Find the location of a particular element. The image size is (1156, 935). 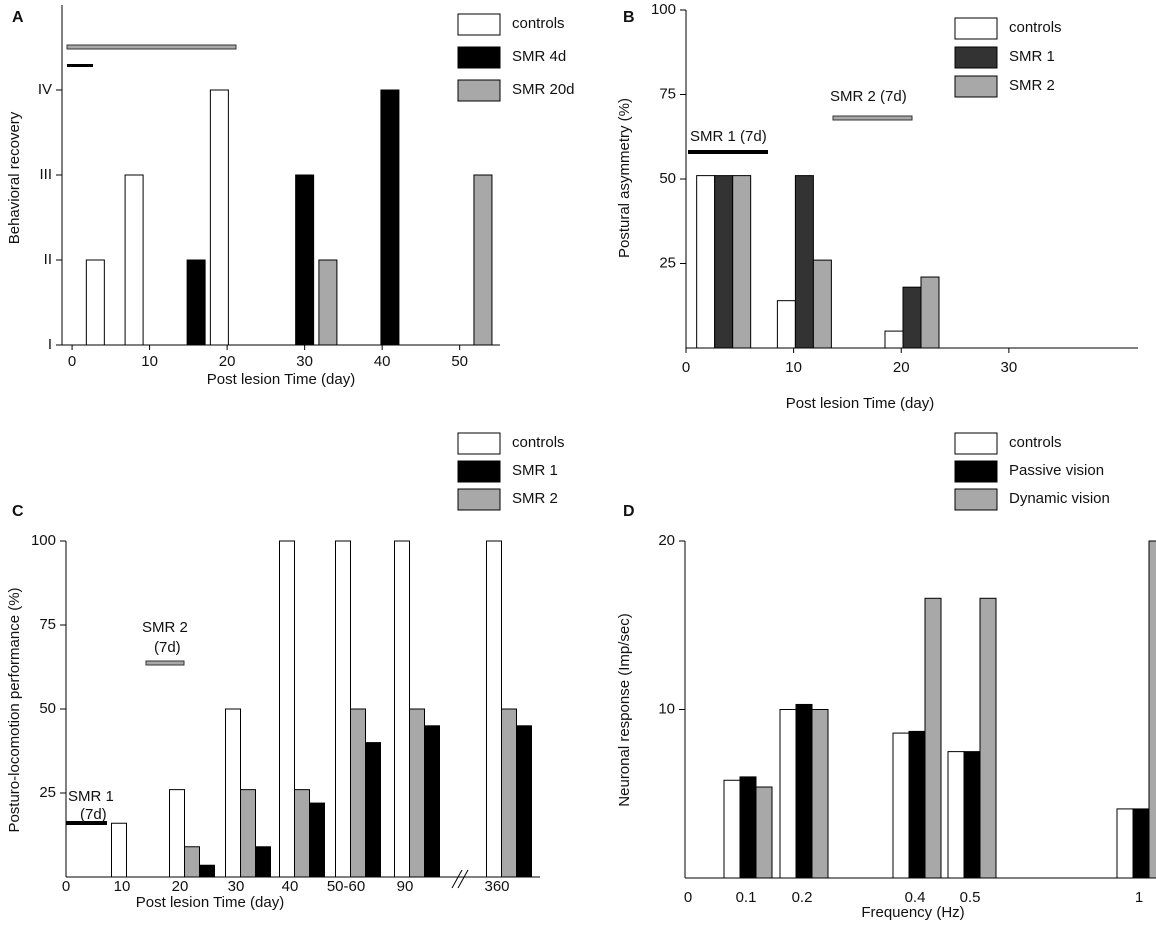

y-tick-label: 50 is located at coordinates (667, 178).